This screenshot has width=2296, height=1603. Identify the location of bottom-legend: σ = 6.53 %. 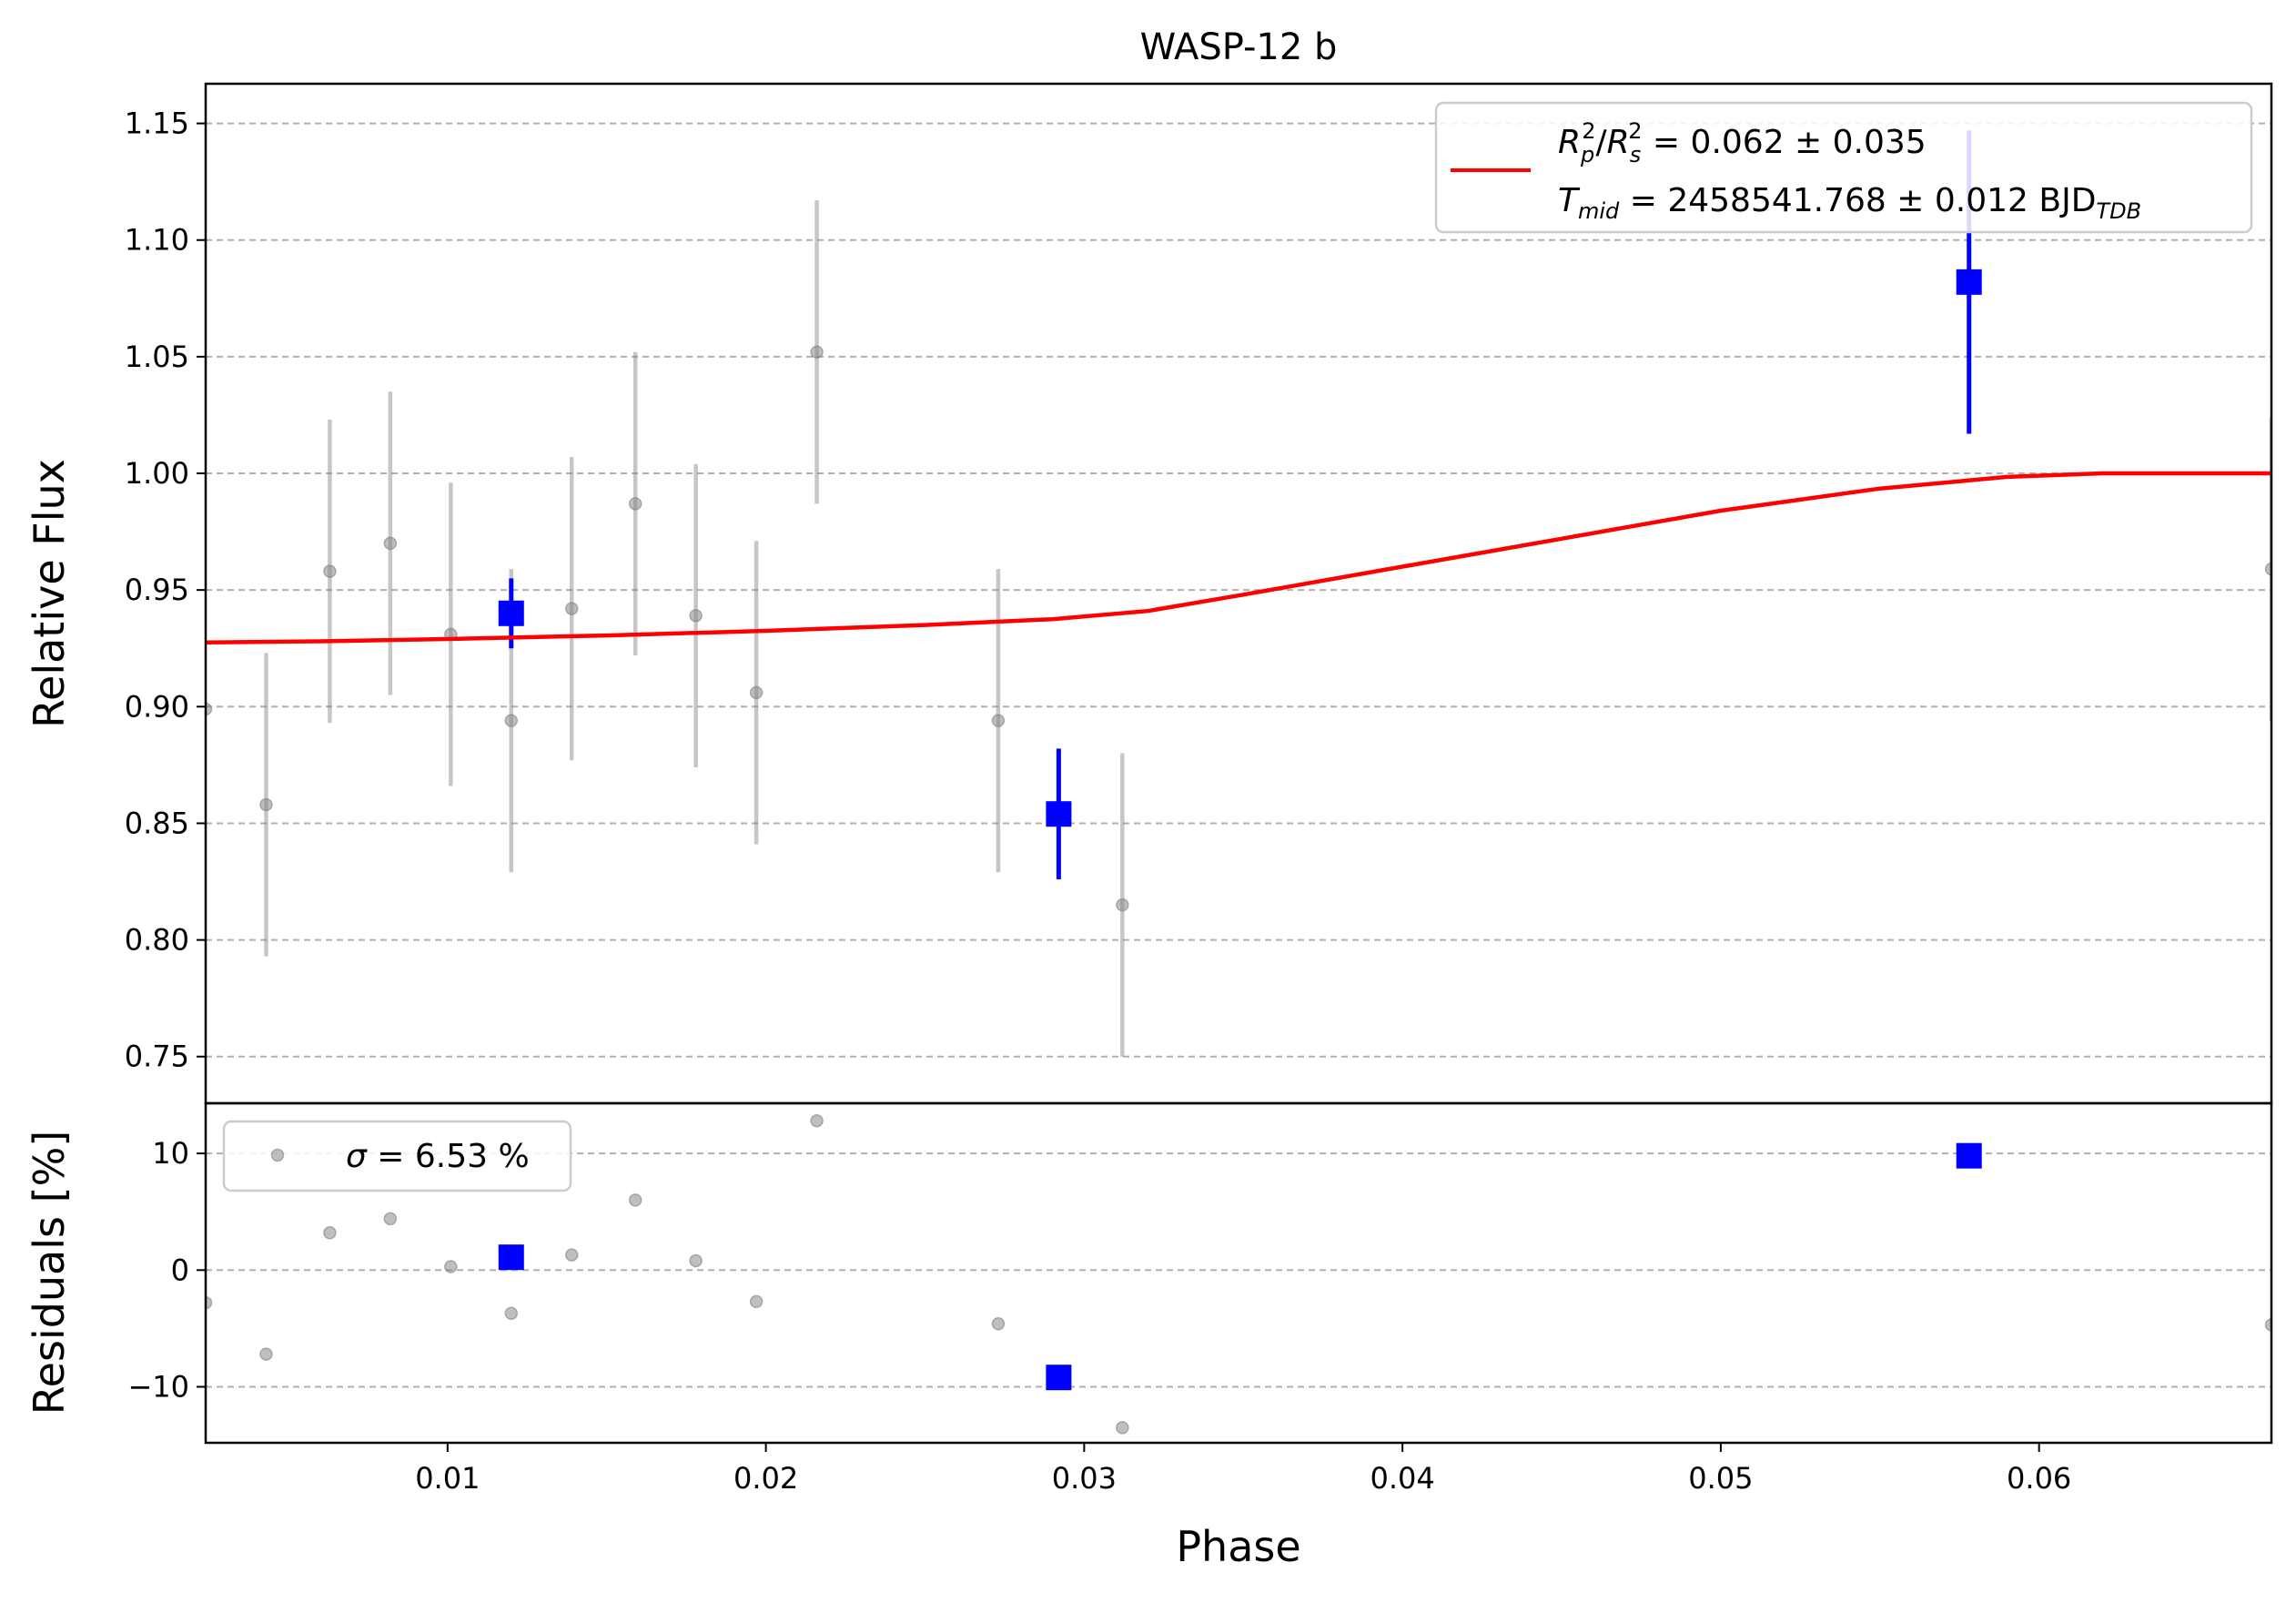
(397, 1156).